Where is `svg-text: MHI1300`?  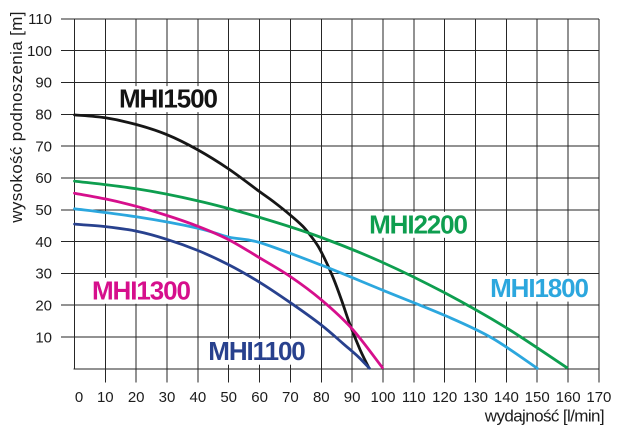 svg-text: MHI1300 is located at coordinates (141, 290).